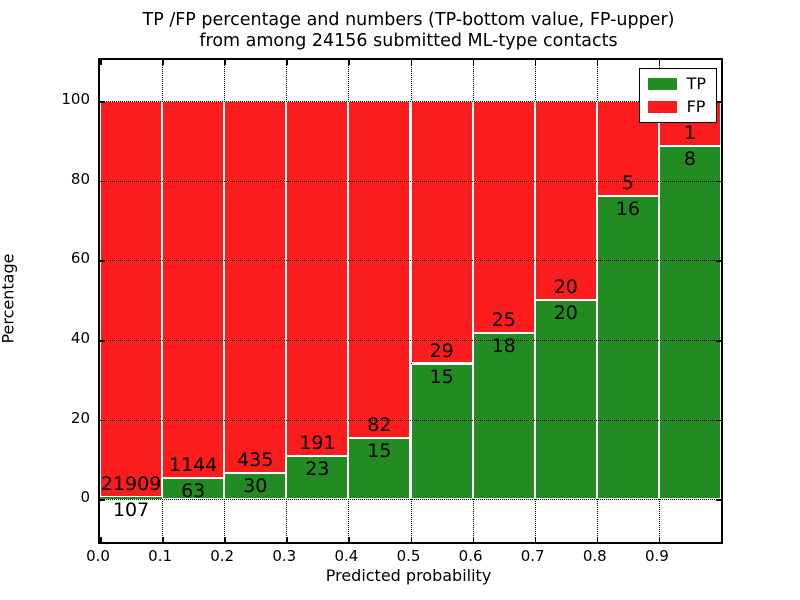 This screenshot has width=800, height=600. Describe the element at coordinates (379, 424) in the screenshot. I see `bar-label-fp: 82` at that location.